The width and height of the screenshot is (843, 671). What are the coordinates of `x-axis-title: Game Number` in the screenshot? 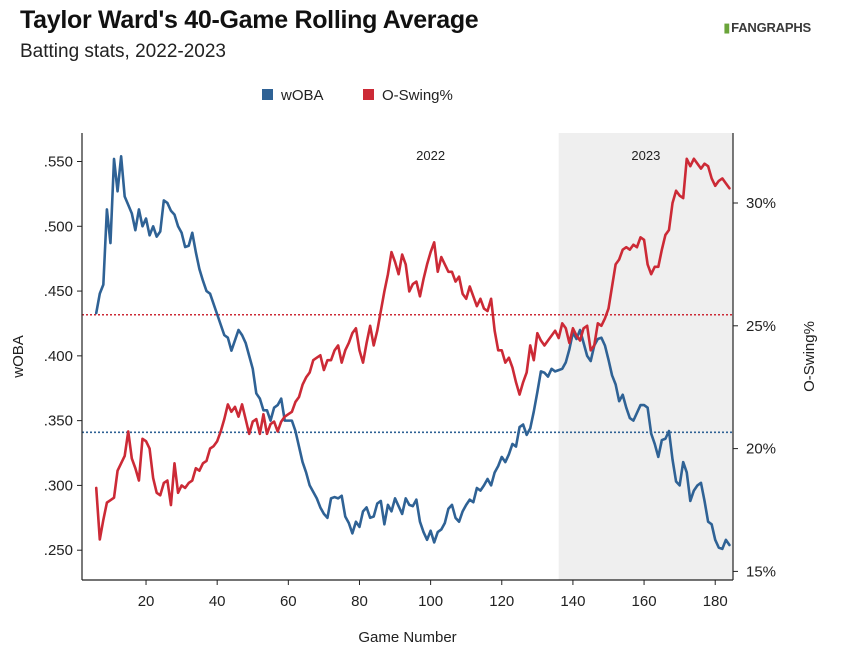 It's located at (407, 637).